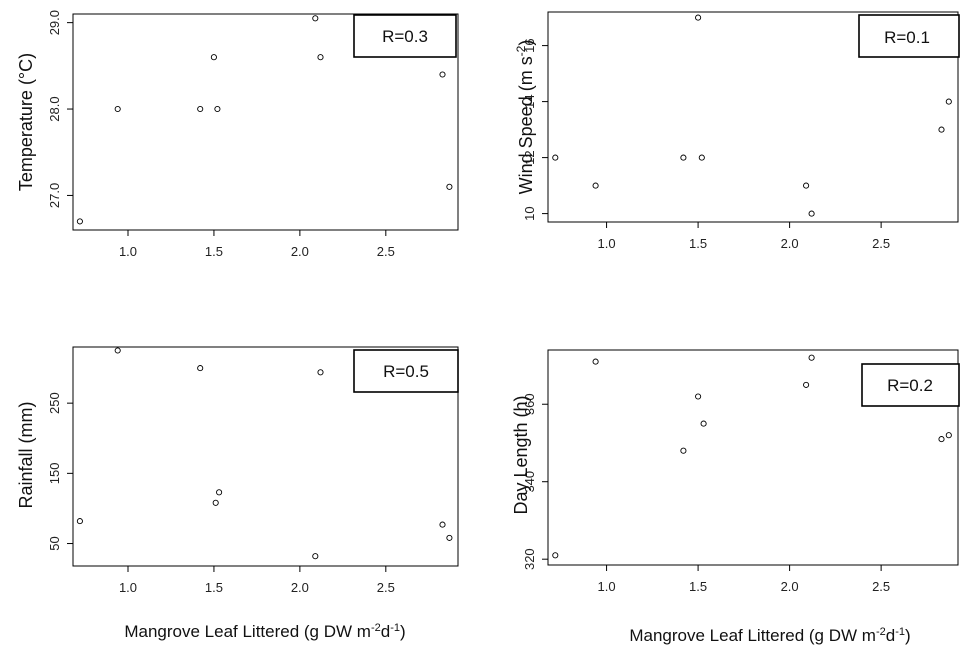  Describe the element at coordinates (54, 108) in the screenshot. I see `y-tick-label: 28.0` at that location.